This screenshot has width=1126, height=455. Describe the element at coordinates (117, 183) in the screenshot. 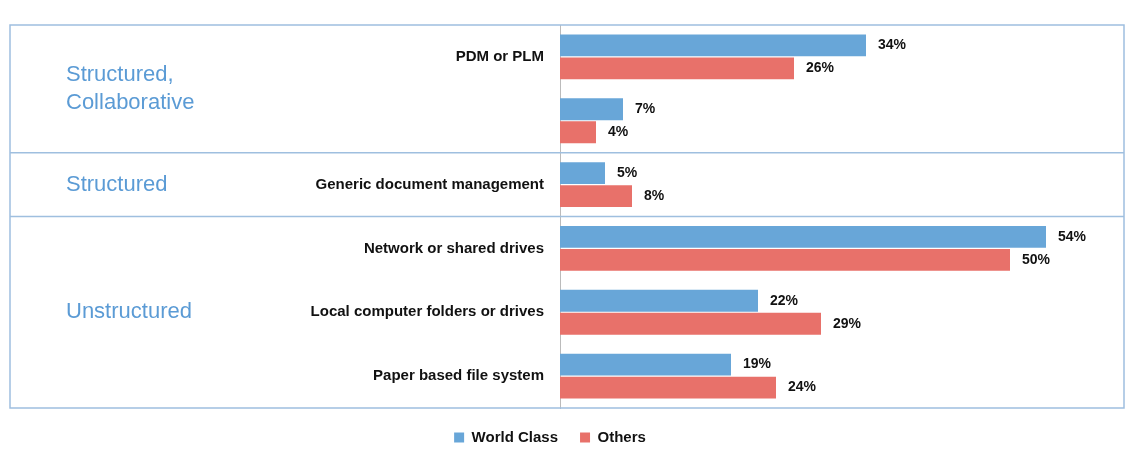

I see `text: Structured` at that location.